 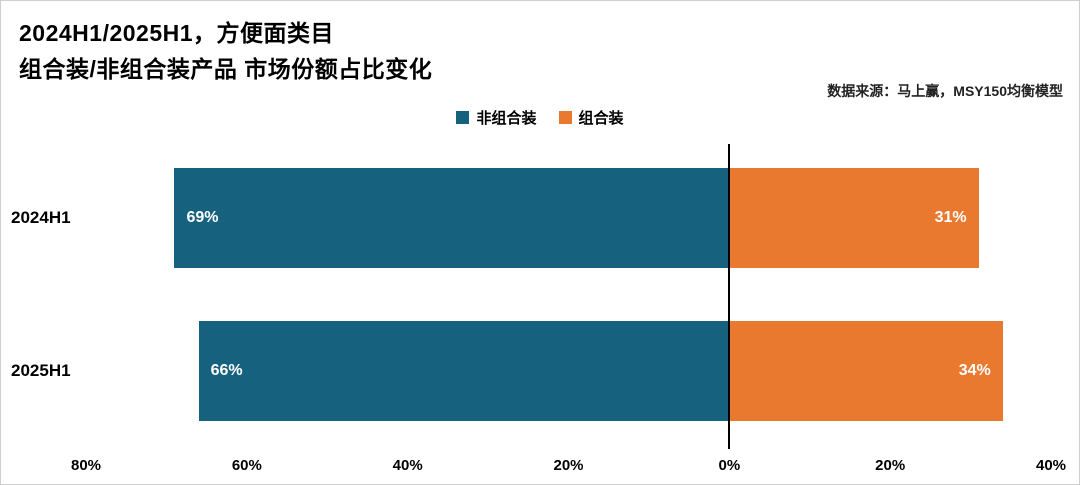 I want to click on chart-title-line2: 组合装/非组合装产品 市场份额占比变化, so click(x=226, y=69).